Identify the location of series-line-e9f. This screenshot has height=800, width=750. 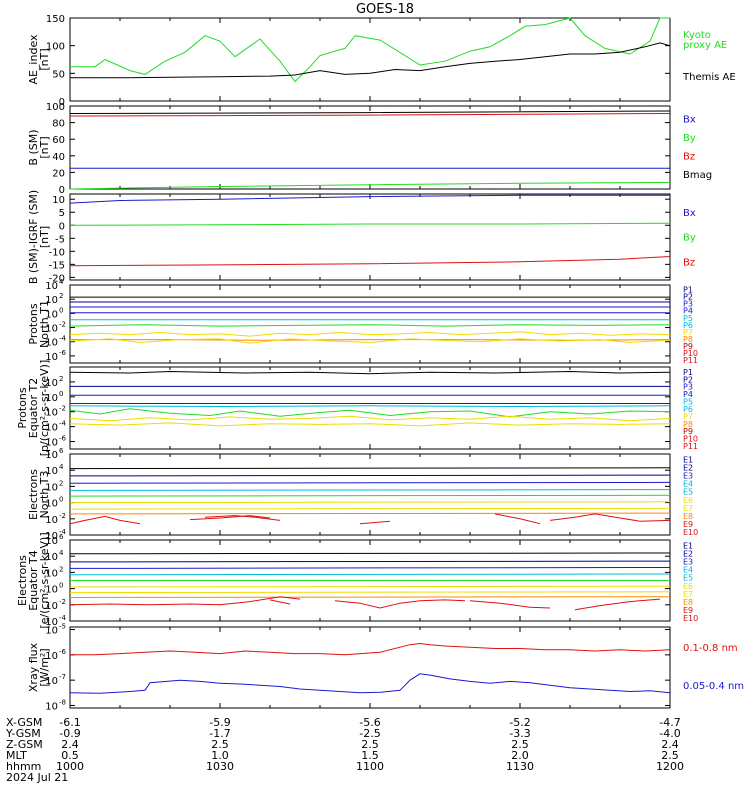
(617, 604).